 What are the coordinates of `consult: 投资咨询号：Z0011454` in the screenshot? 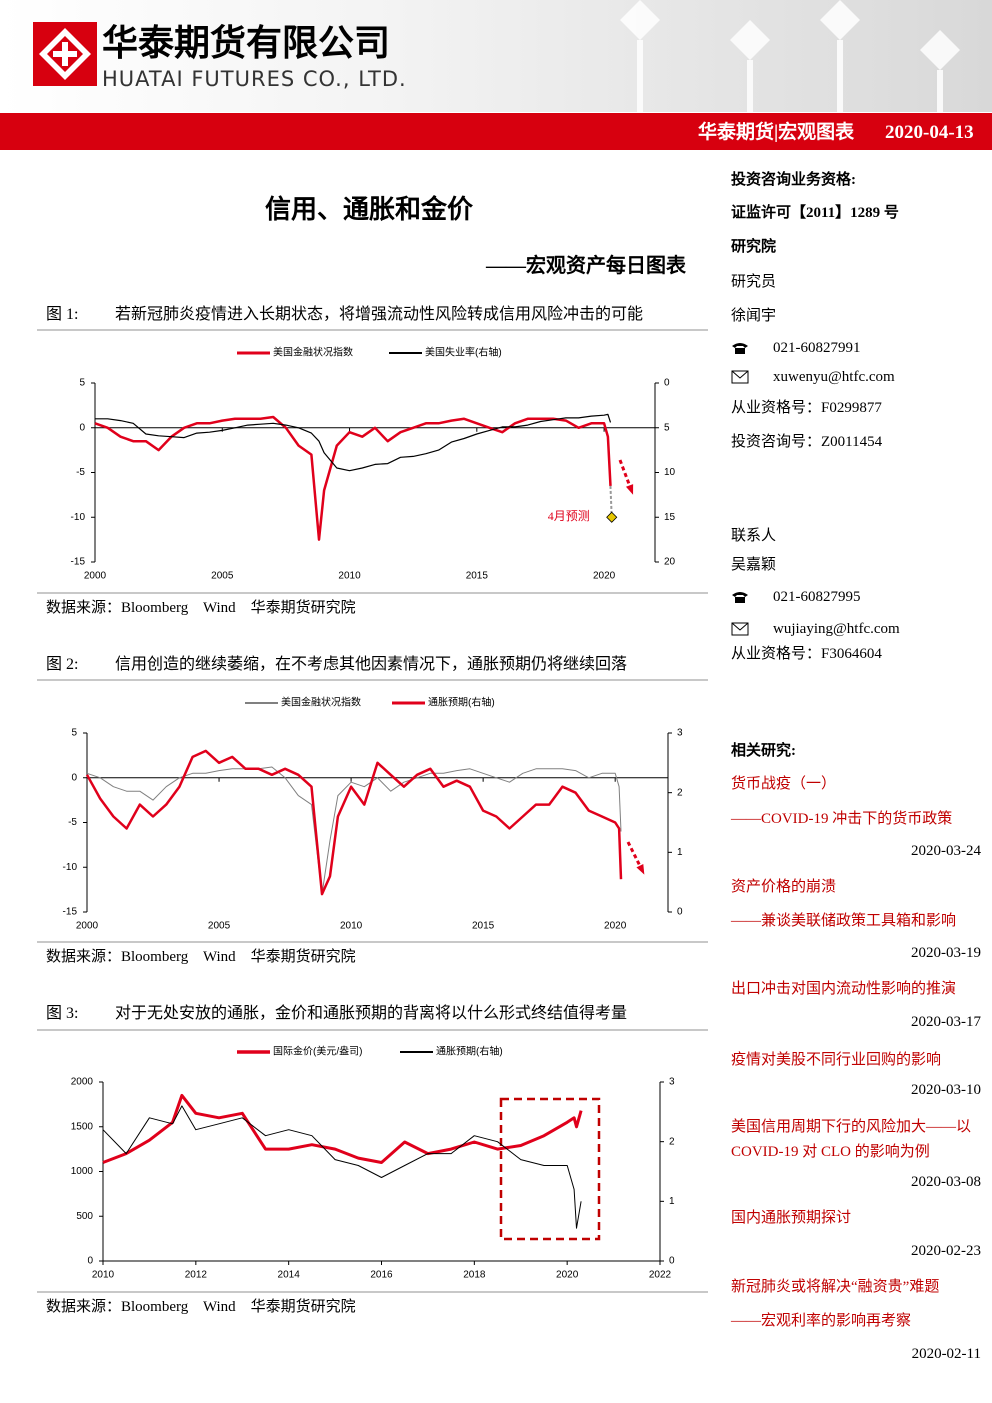 It's located at (807, 442).